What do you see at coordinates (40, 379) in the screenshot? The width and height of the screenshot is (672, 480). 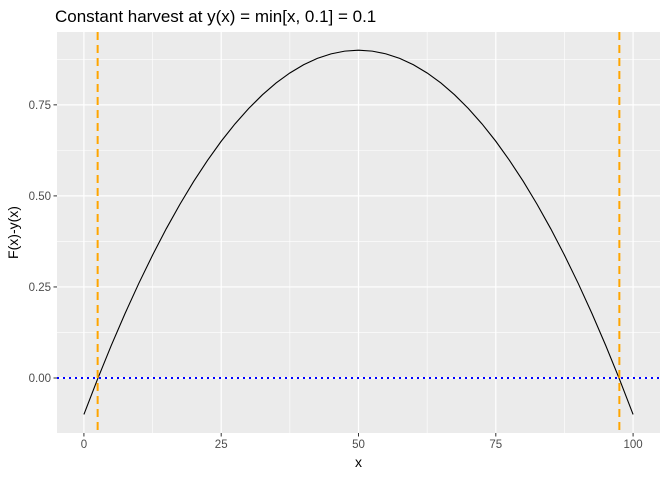 I see `y-tick-label: 0.00` at bounding box center [40, 379].